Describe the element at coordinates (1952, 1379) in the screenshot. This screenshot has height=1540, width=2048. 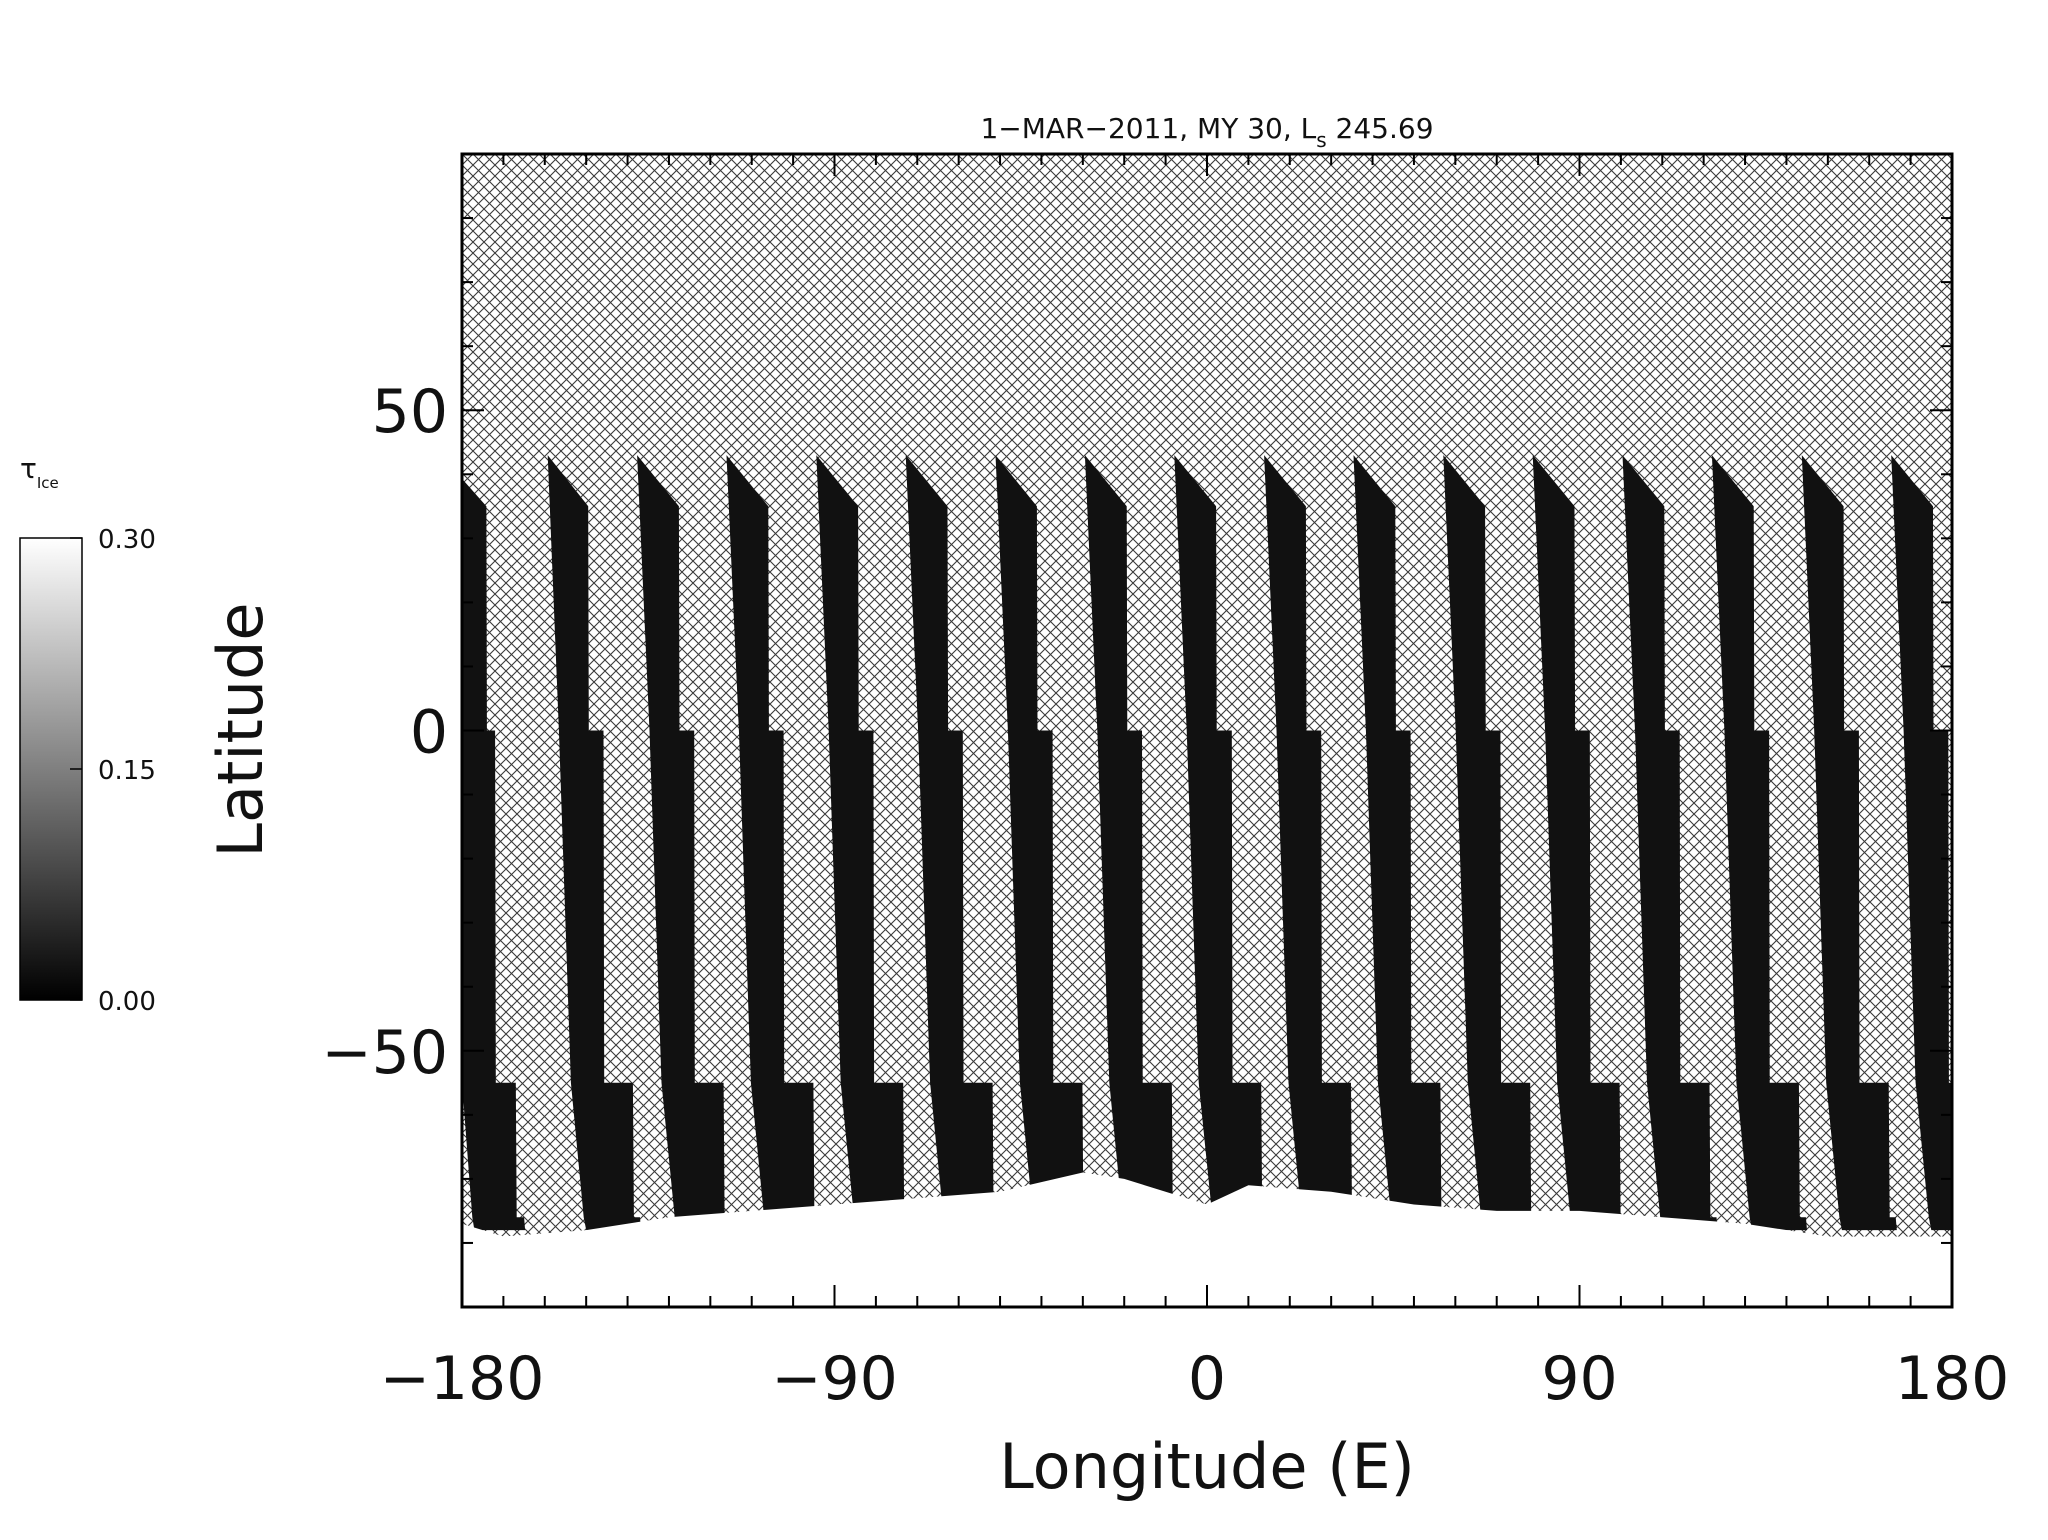
I see `x-tick-label: 180` at that location.